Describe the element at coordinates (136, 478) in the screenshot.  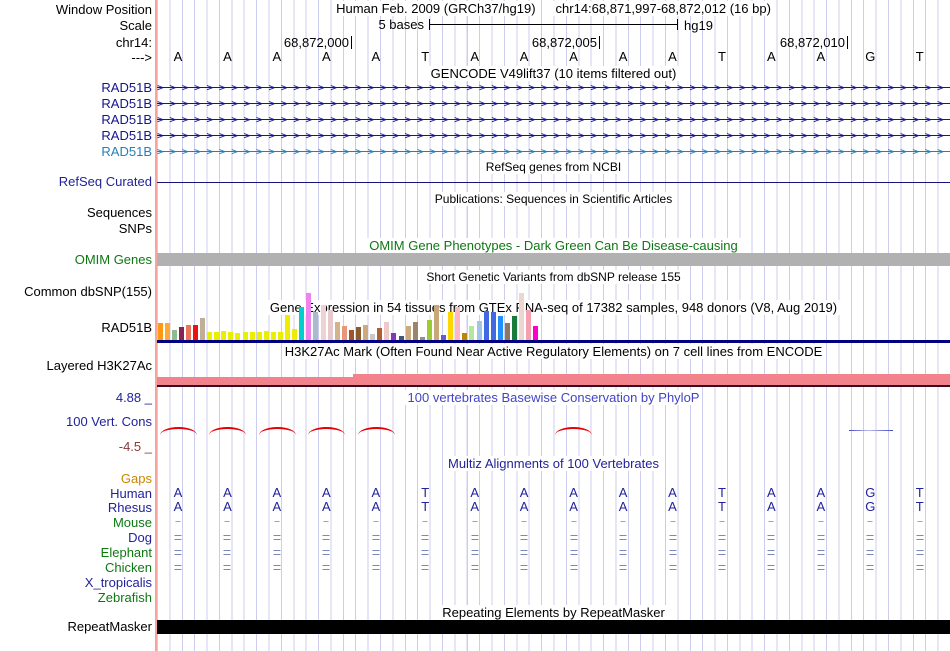
I see `multiz-species-label: Gaps` at that location.